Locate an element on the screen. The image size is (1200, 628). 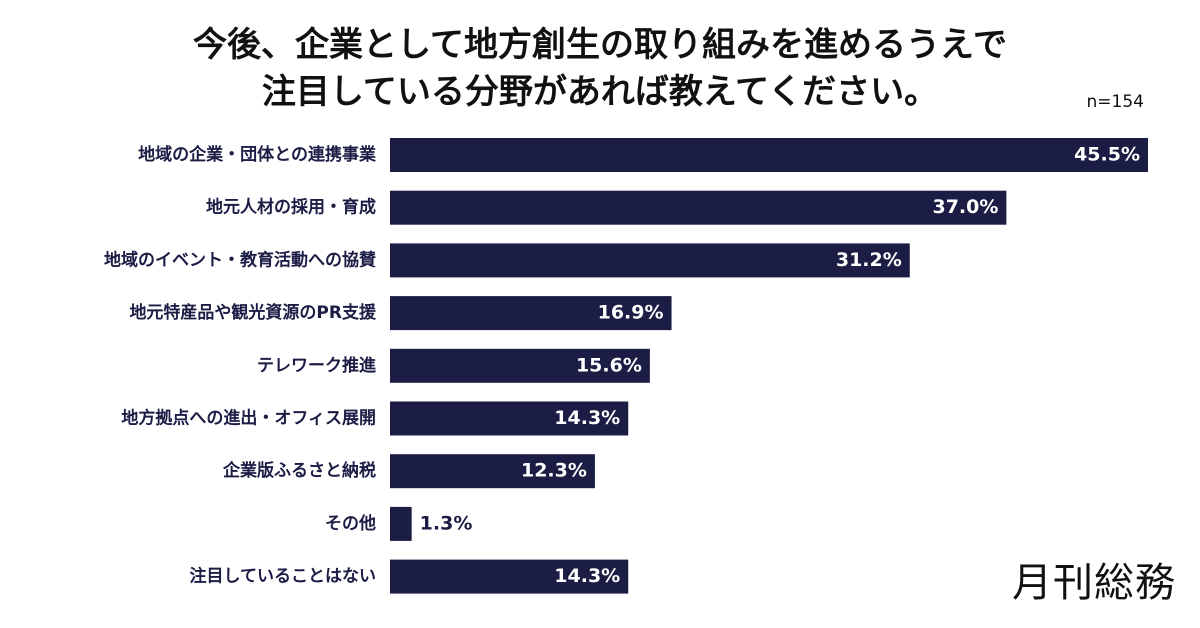
category-label: 地方拠点への進出・オフィス展開 is located at coordinates (248, 418).